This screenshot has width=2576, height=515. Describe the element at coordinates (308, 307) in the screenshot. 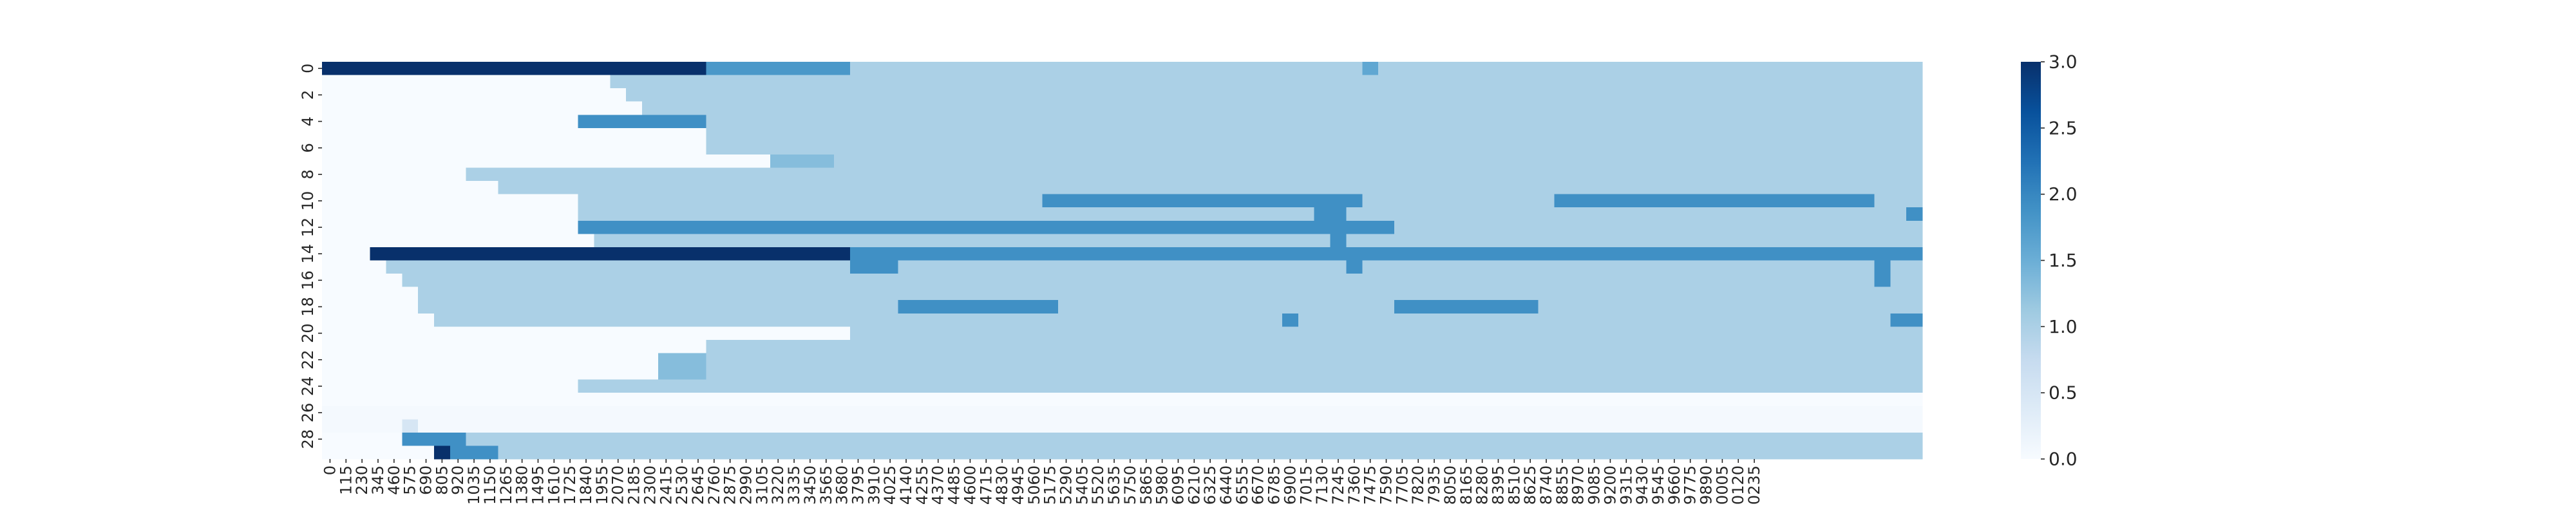

I see `y-tick-label: 18` at that location.